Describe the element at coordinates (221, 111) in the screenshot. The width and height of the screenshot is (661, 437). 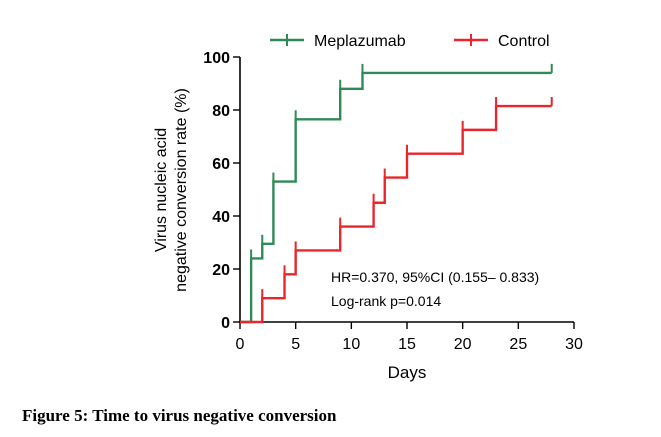
I see `y-tick-label: 80` at that location.